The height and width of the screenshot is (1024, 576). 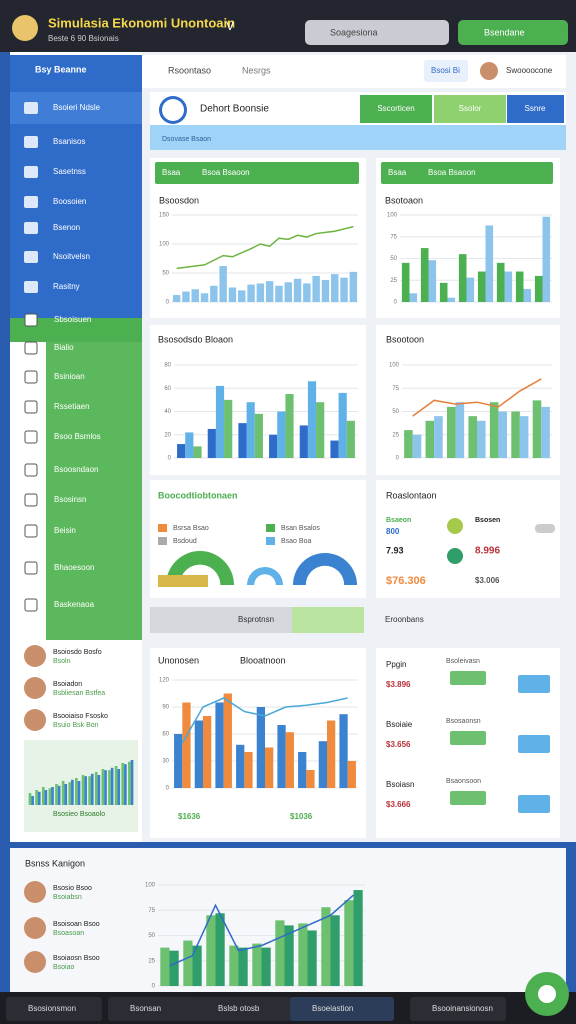 I want to click on stat-value: Bsaeon, so click(x=398, y=520).